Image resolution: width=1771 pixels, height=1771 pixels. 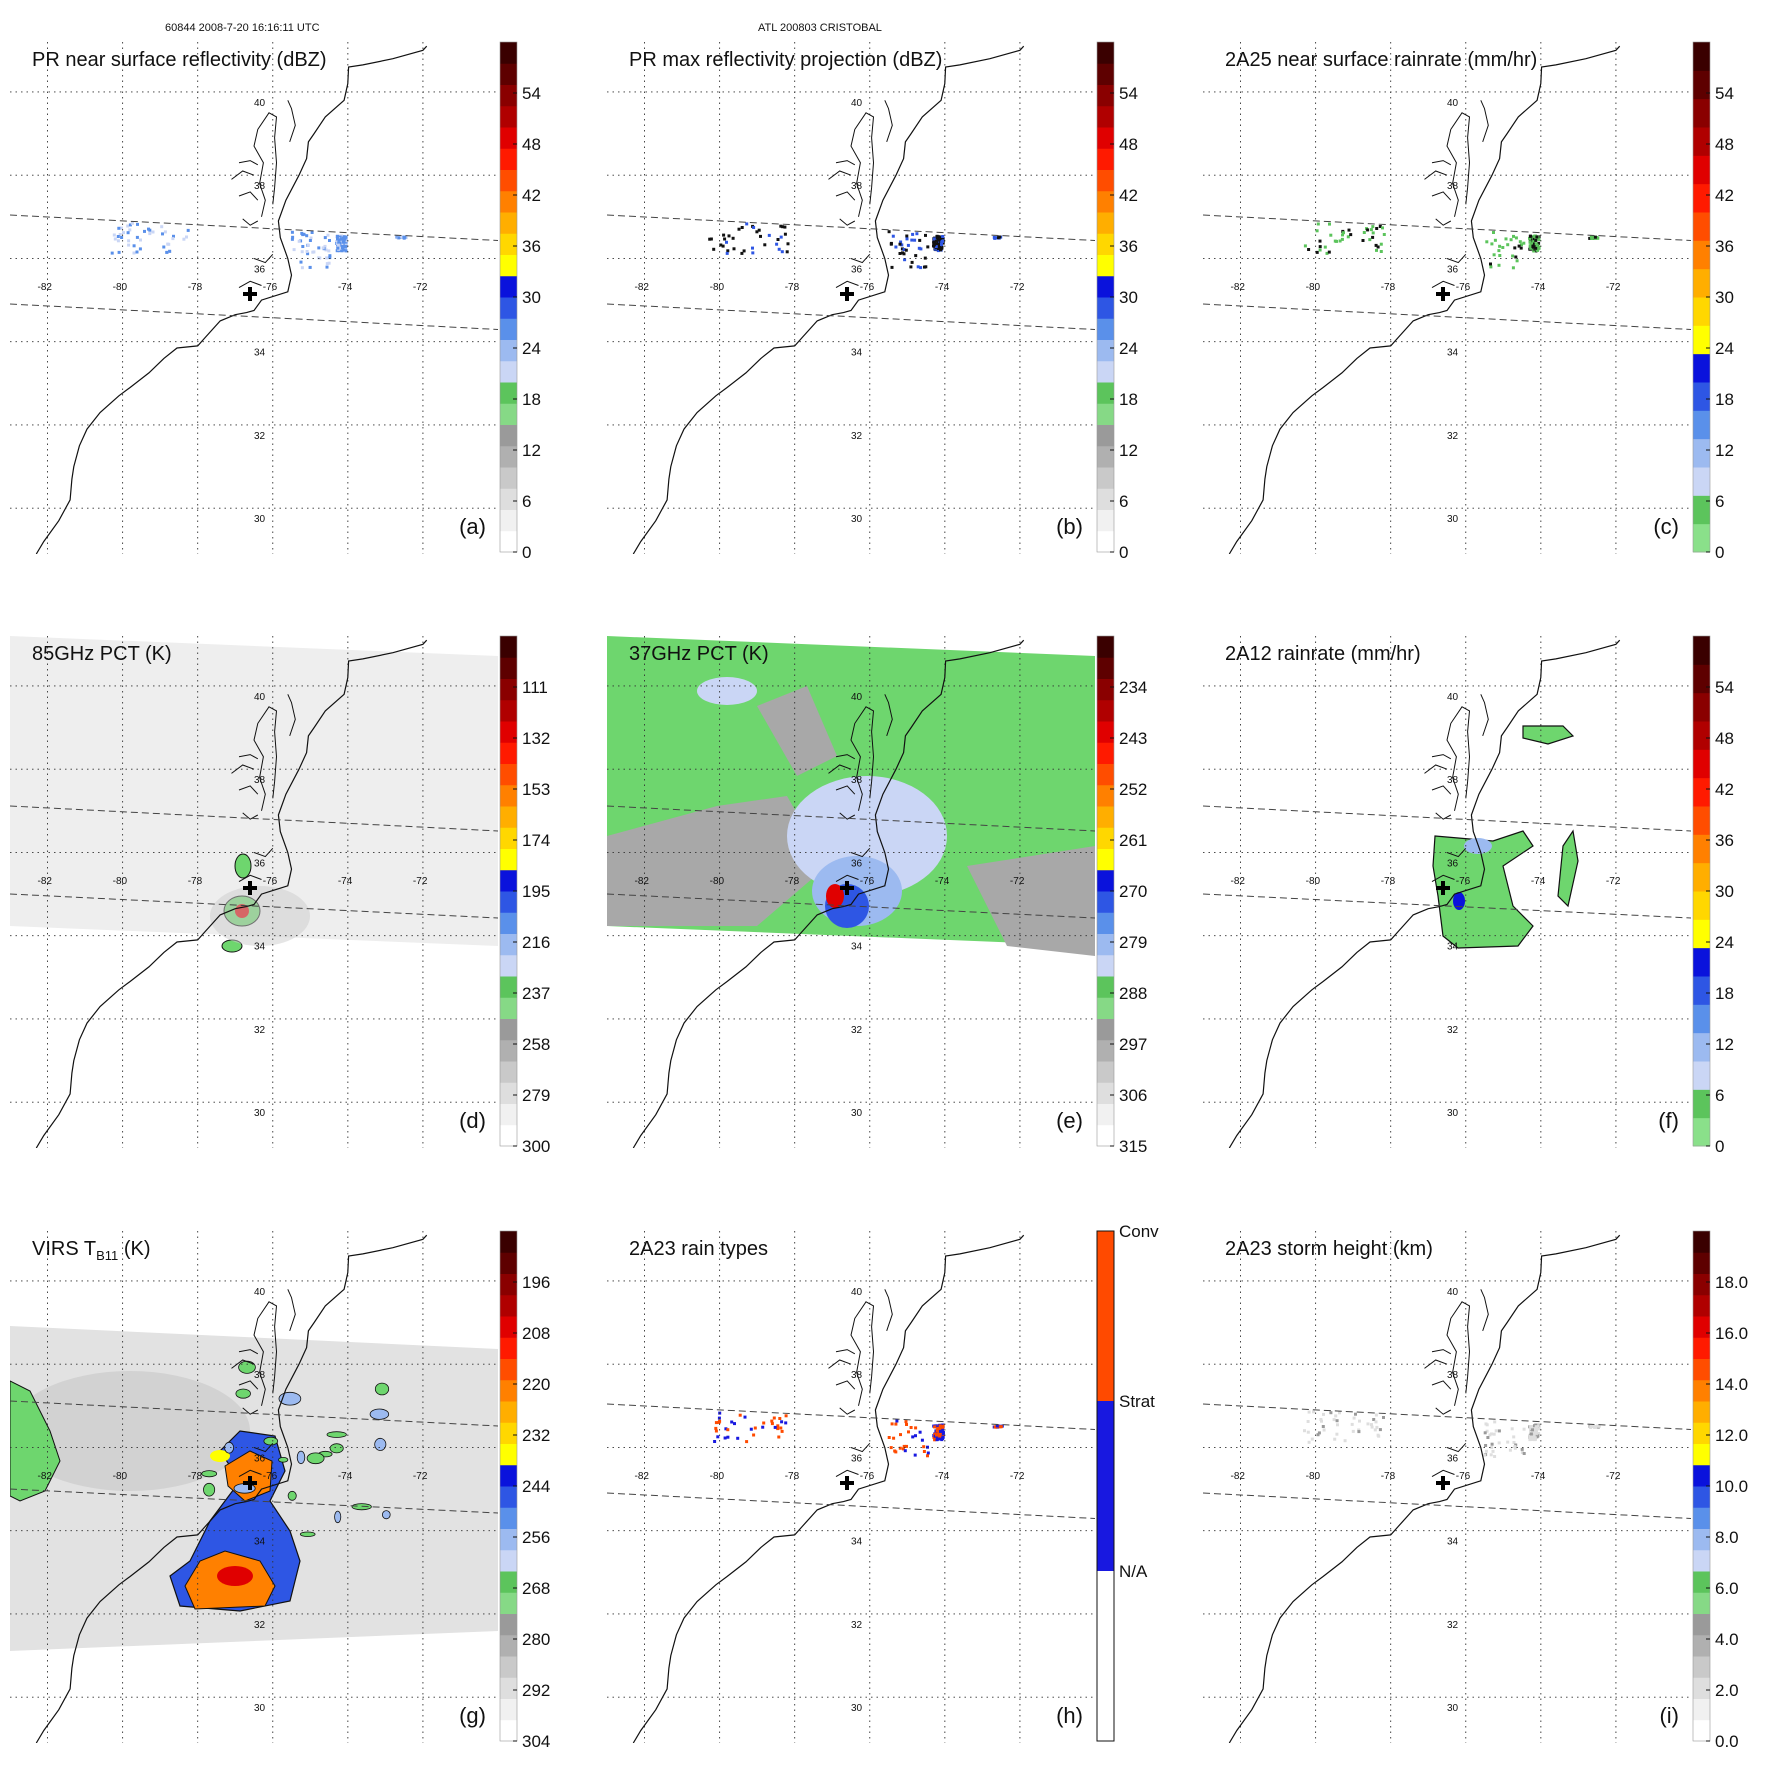 What do you see at coordinates (45, 287) in the screenshot?
I see `lon-label: -82` at bounding box center [45, 287].